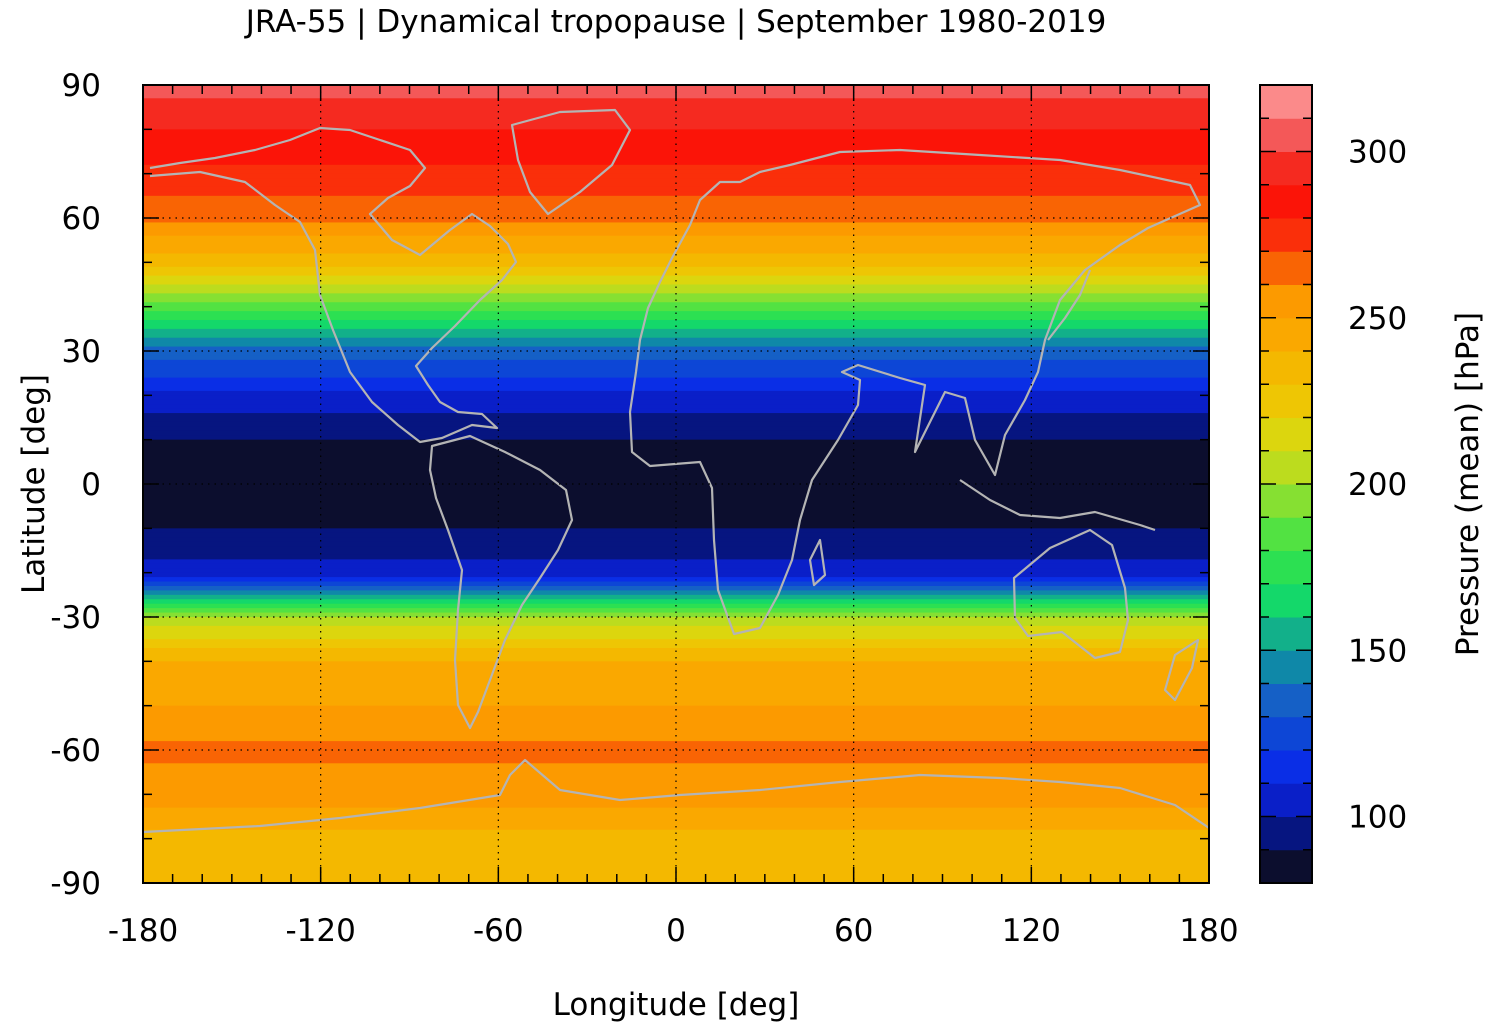 The height and width of the screenshot is (1029, 1493). I want to click on colorbar-ticks, so click(1286, 484).